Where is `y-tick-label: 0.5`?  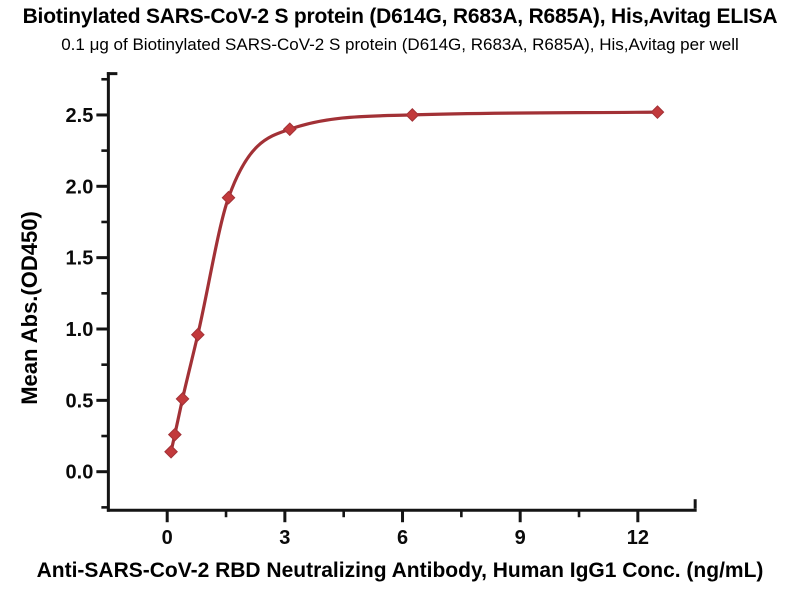
y-tick-label: 0.5 is located at coordinates (80, 401).